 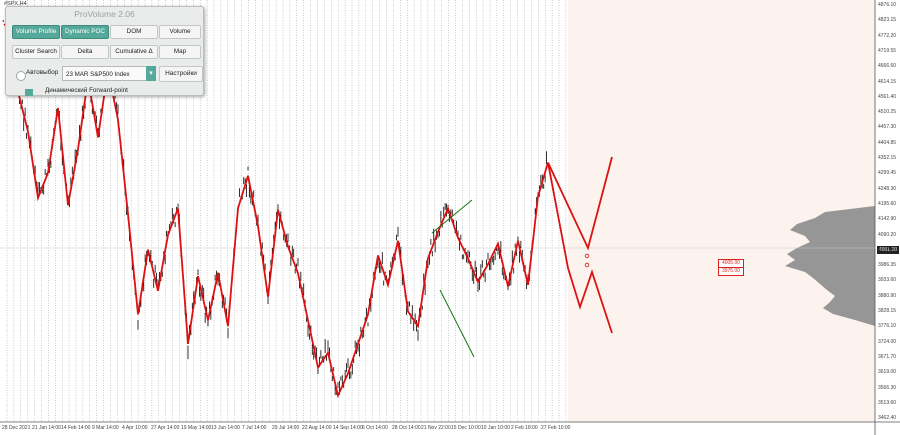 What do you see at coordinates (16, 428) in the screenshot?
I see `time-tick-label: 28 Dec 2021` at bounding box center [16, 428].